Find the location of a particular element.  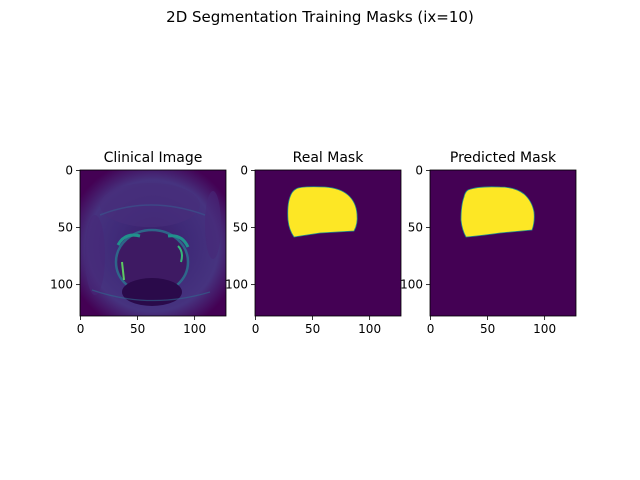

predicted-mask-region is located at coordinates (497, 212).